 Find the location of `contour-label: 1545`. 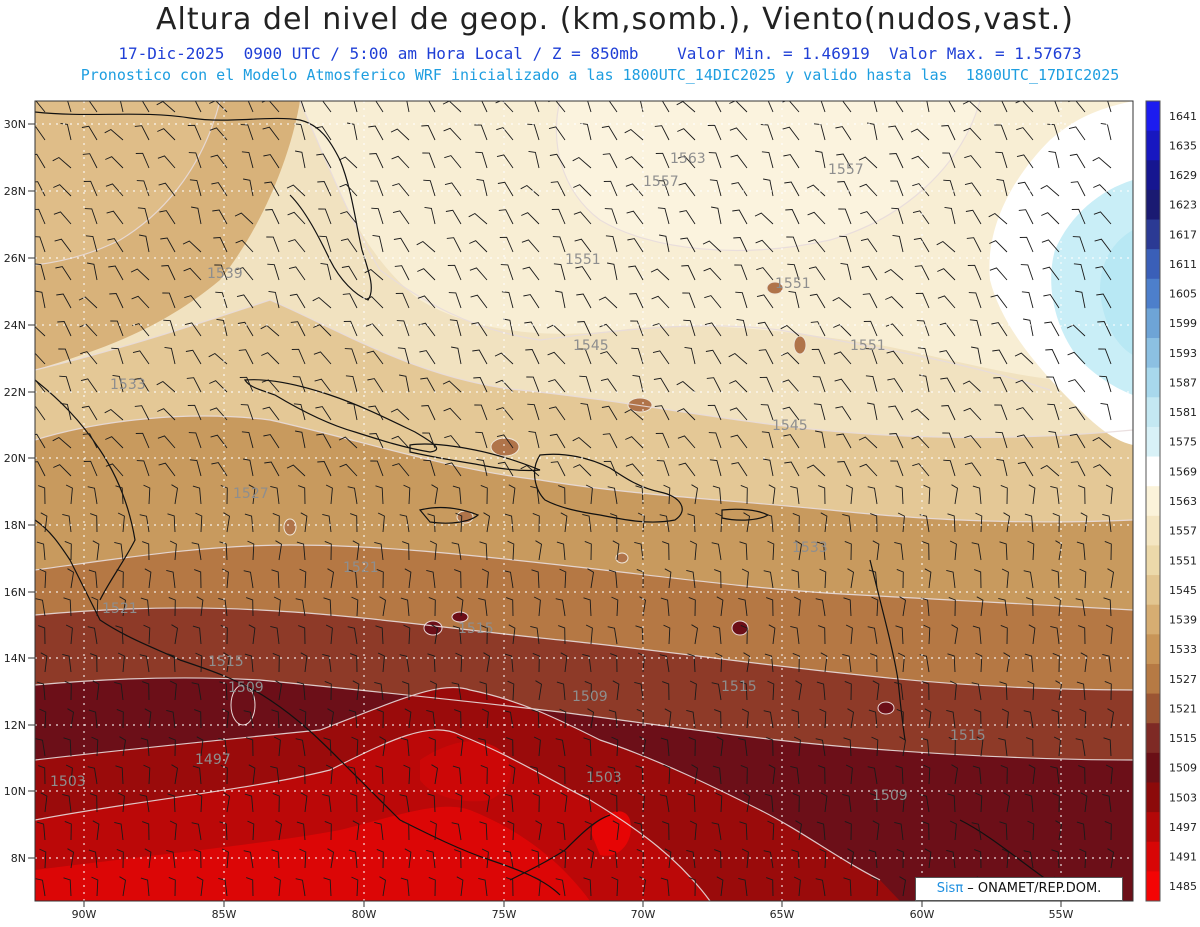

contour-label: 1545 is located at coordinates (790, 426).